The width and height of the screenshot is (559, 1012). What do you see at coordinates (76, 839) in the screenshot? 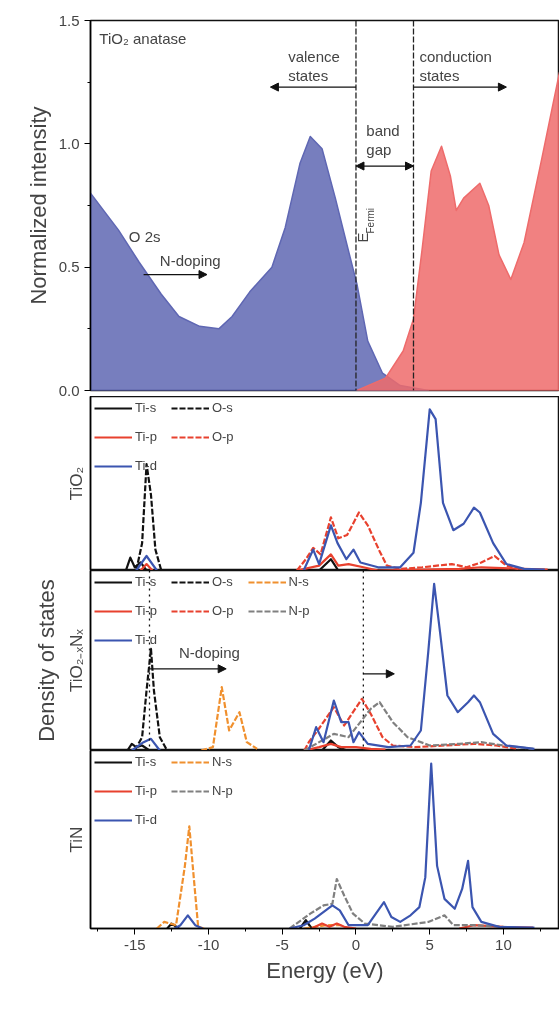
I see `y-axis-title: TiN` at bounding box center [76, 839].